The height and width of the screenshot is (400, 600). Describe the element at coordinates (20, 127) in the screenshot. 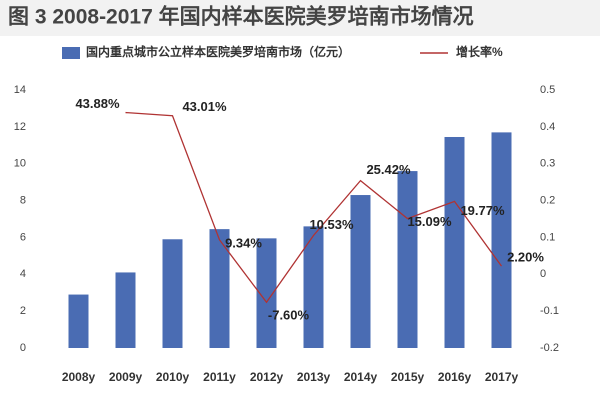

I see `y-tick-label: 12` at that location.